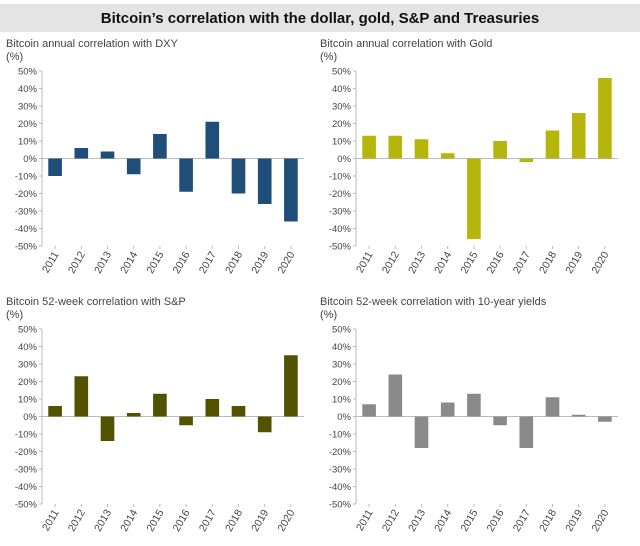 Image resolution: width=640 pixels, height=546 pixels. I want to click on chart-title: Bitcoin annual correlation with Gold, so click(406, 44).